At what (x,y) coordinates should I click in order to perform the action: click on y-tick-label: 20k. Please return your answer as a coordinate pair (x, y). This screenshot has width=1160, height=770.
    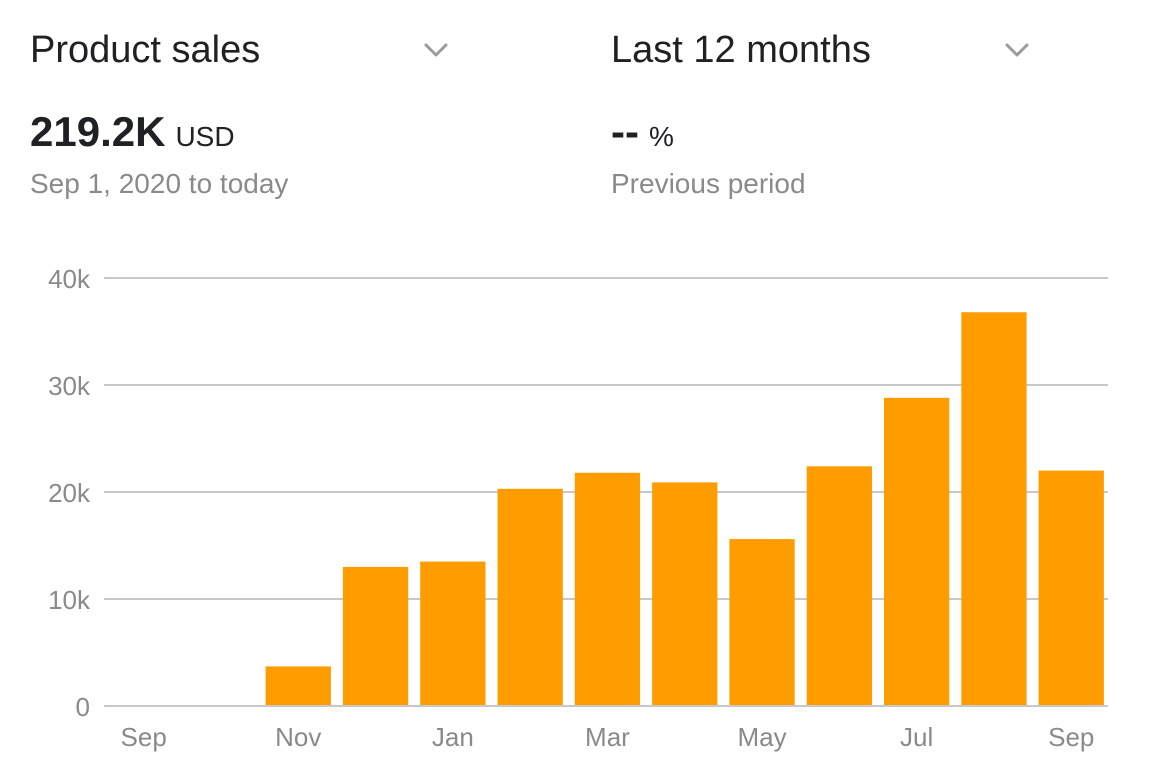
    Looking at the image, I should click on (69, 493).